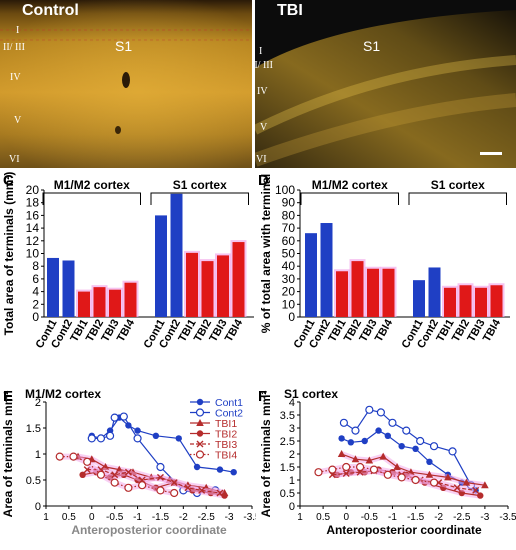 Image resolution: width=516 pixels, height=550 pixels. What do you see at coordinates (287, 416) in the screenshot?
I see `y-tick-label: 3.5` at bounding box center [287, 416].